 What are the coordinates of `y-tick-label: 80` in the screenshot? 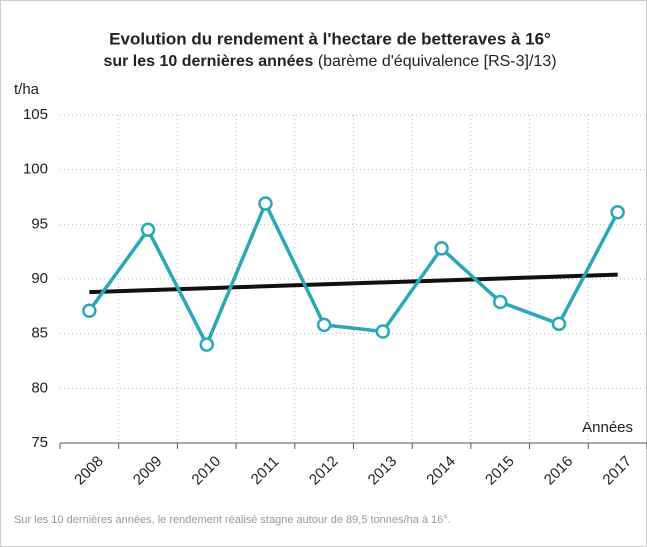 It's located at (39, 387).